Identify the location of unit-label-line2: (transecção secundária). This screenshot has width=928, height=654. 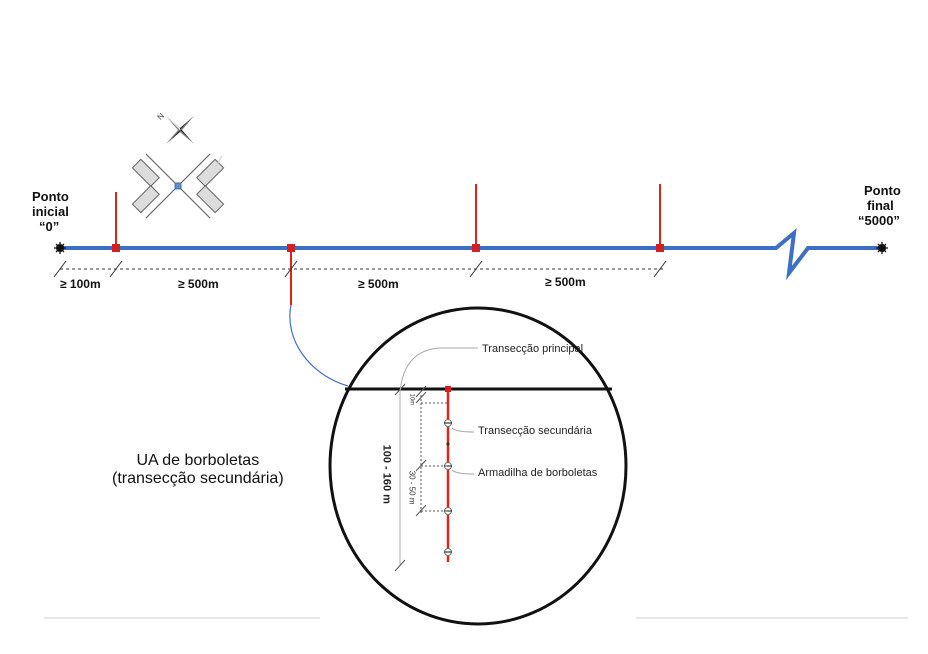
(198, 479).